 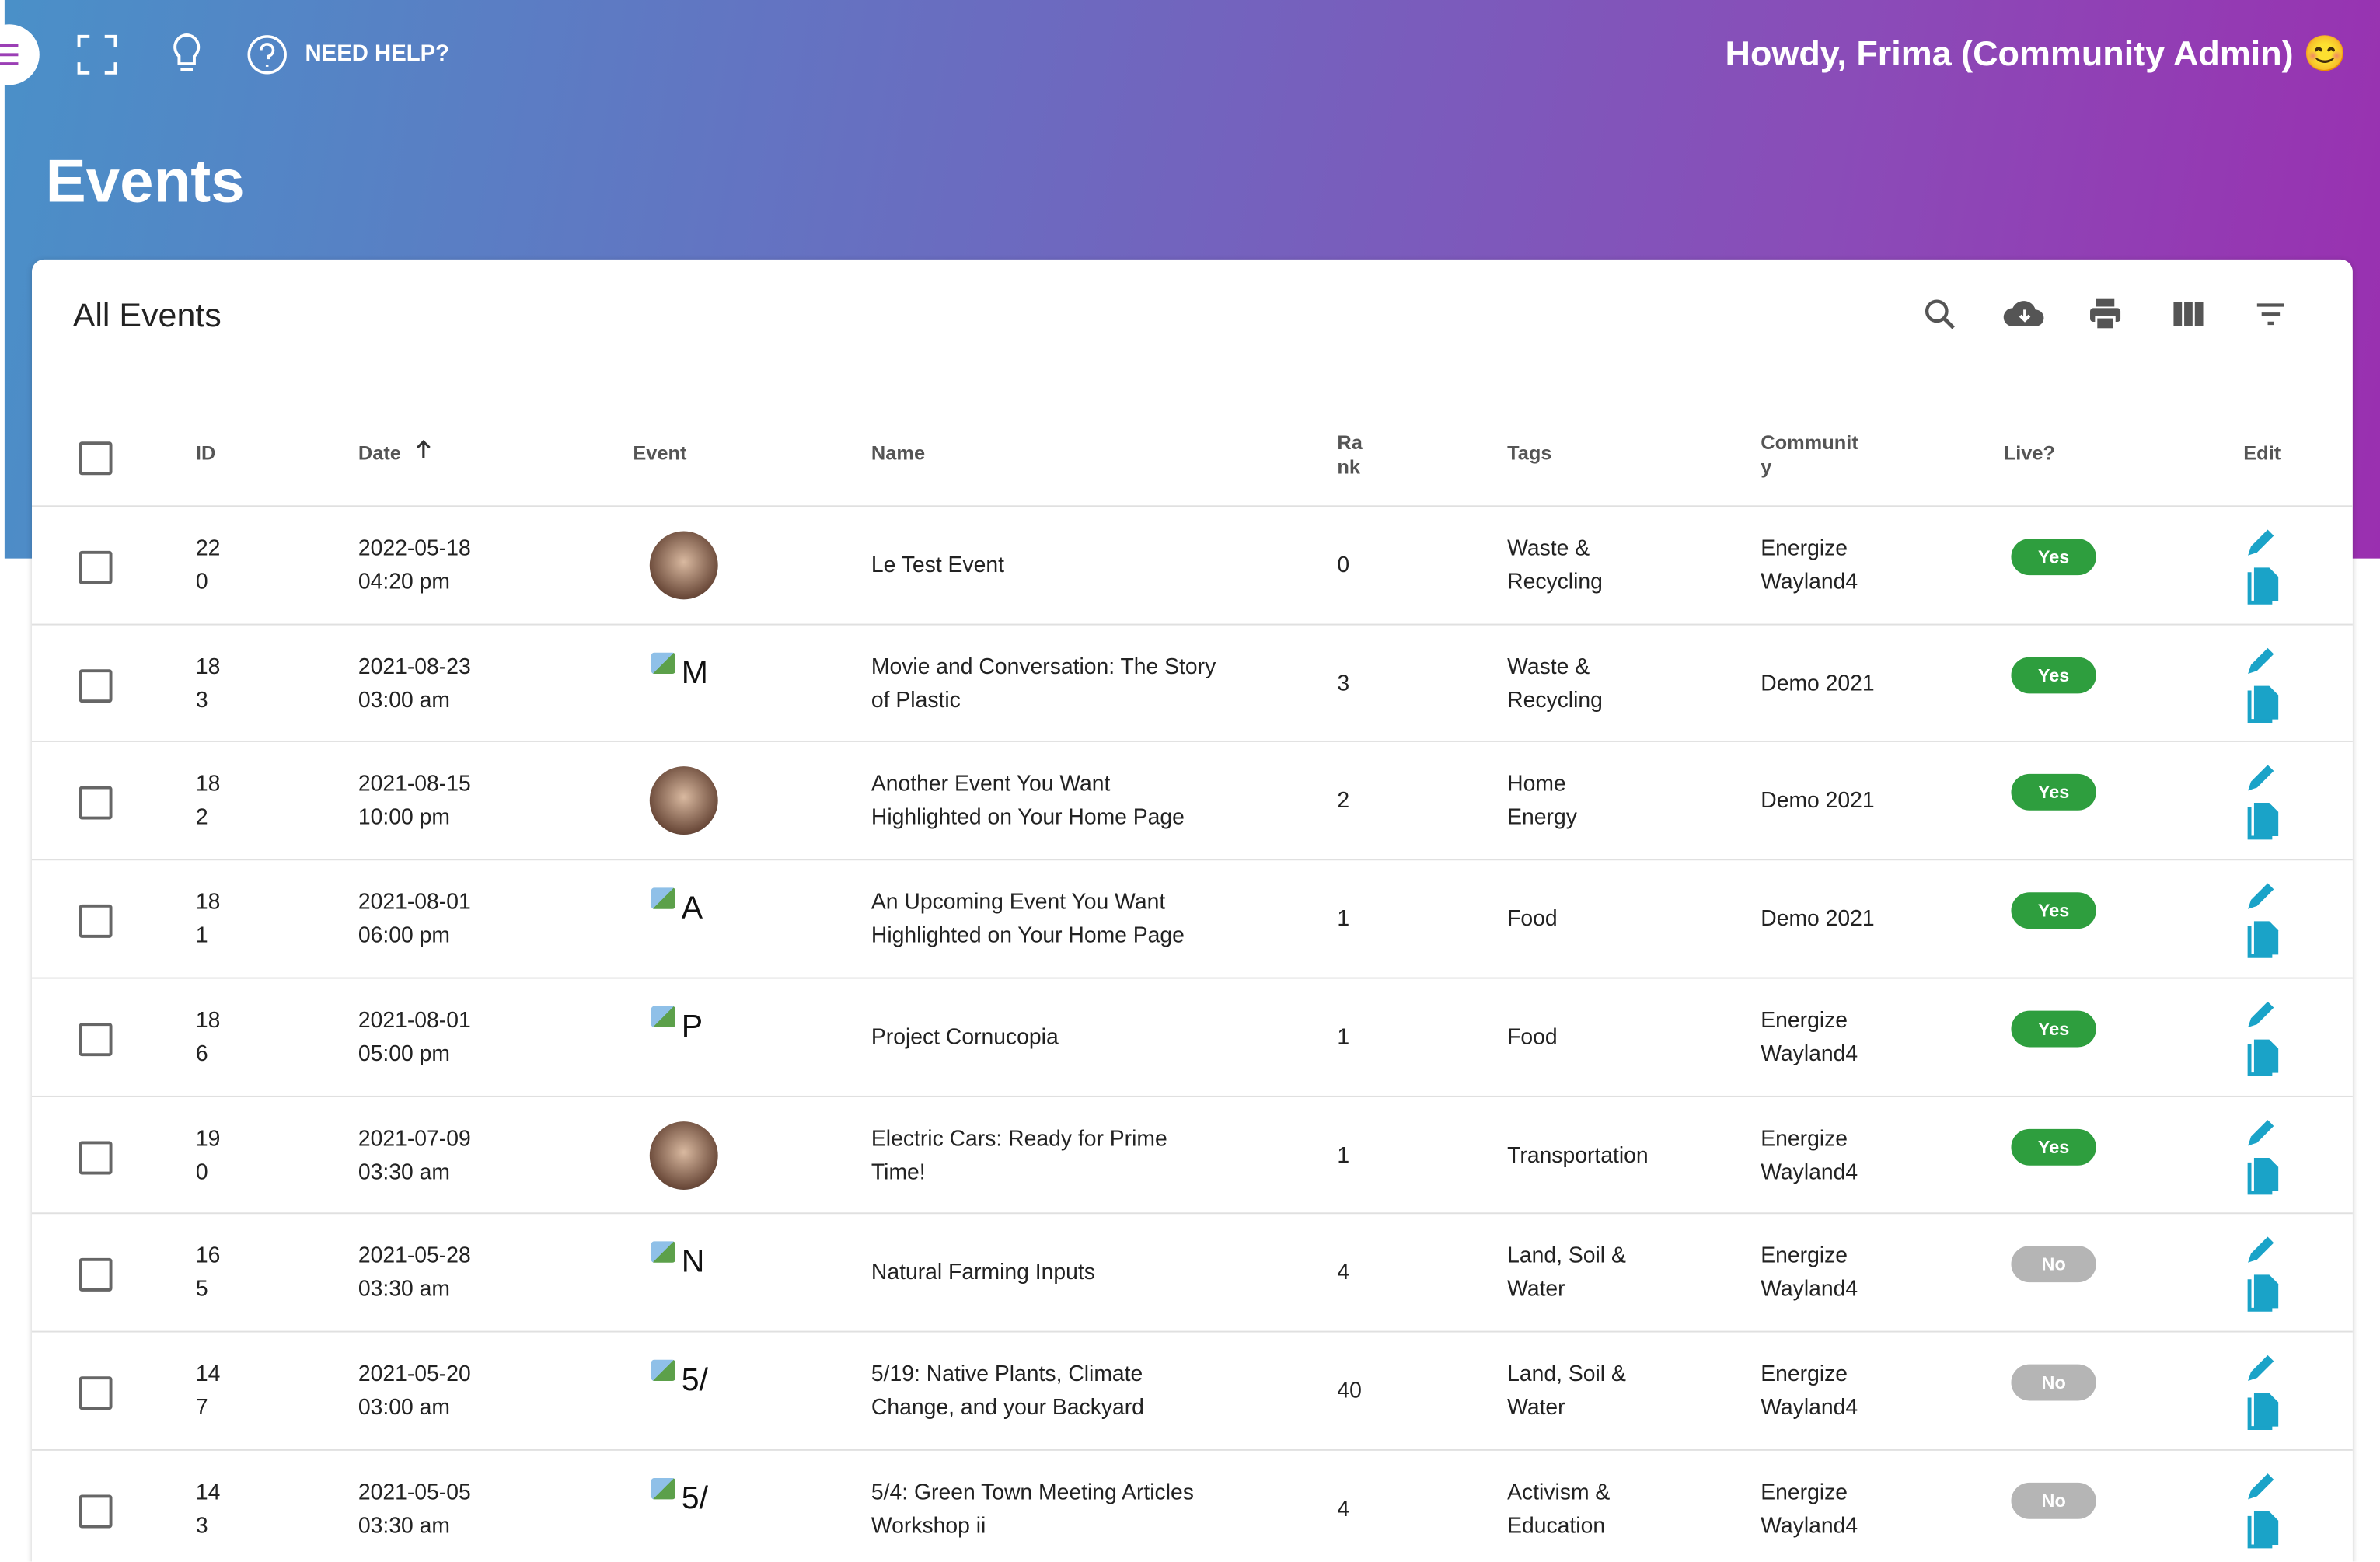 What do you see at coordinates (2029, 453) in the screenshot?
I see `column-header: Live?` at bounding box center [2029, 453].